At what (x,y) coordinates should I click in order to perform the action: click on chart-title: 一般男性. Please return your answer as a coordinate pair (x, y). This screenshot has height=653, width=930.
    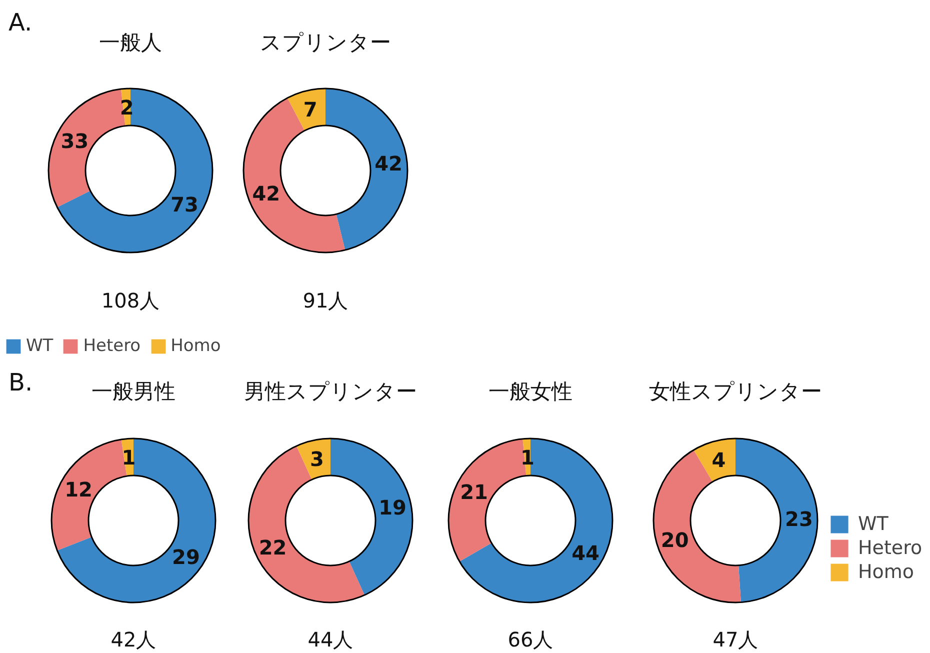
    Looking at the image, I should click on (134, 392).